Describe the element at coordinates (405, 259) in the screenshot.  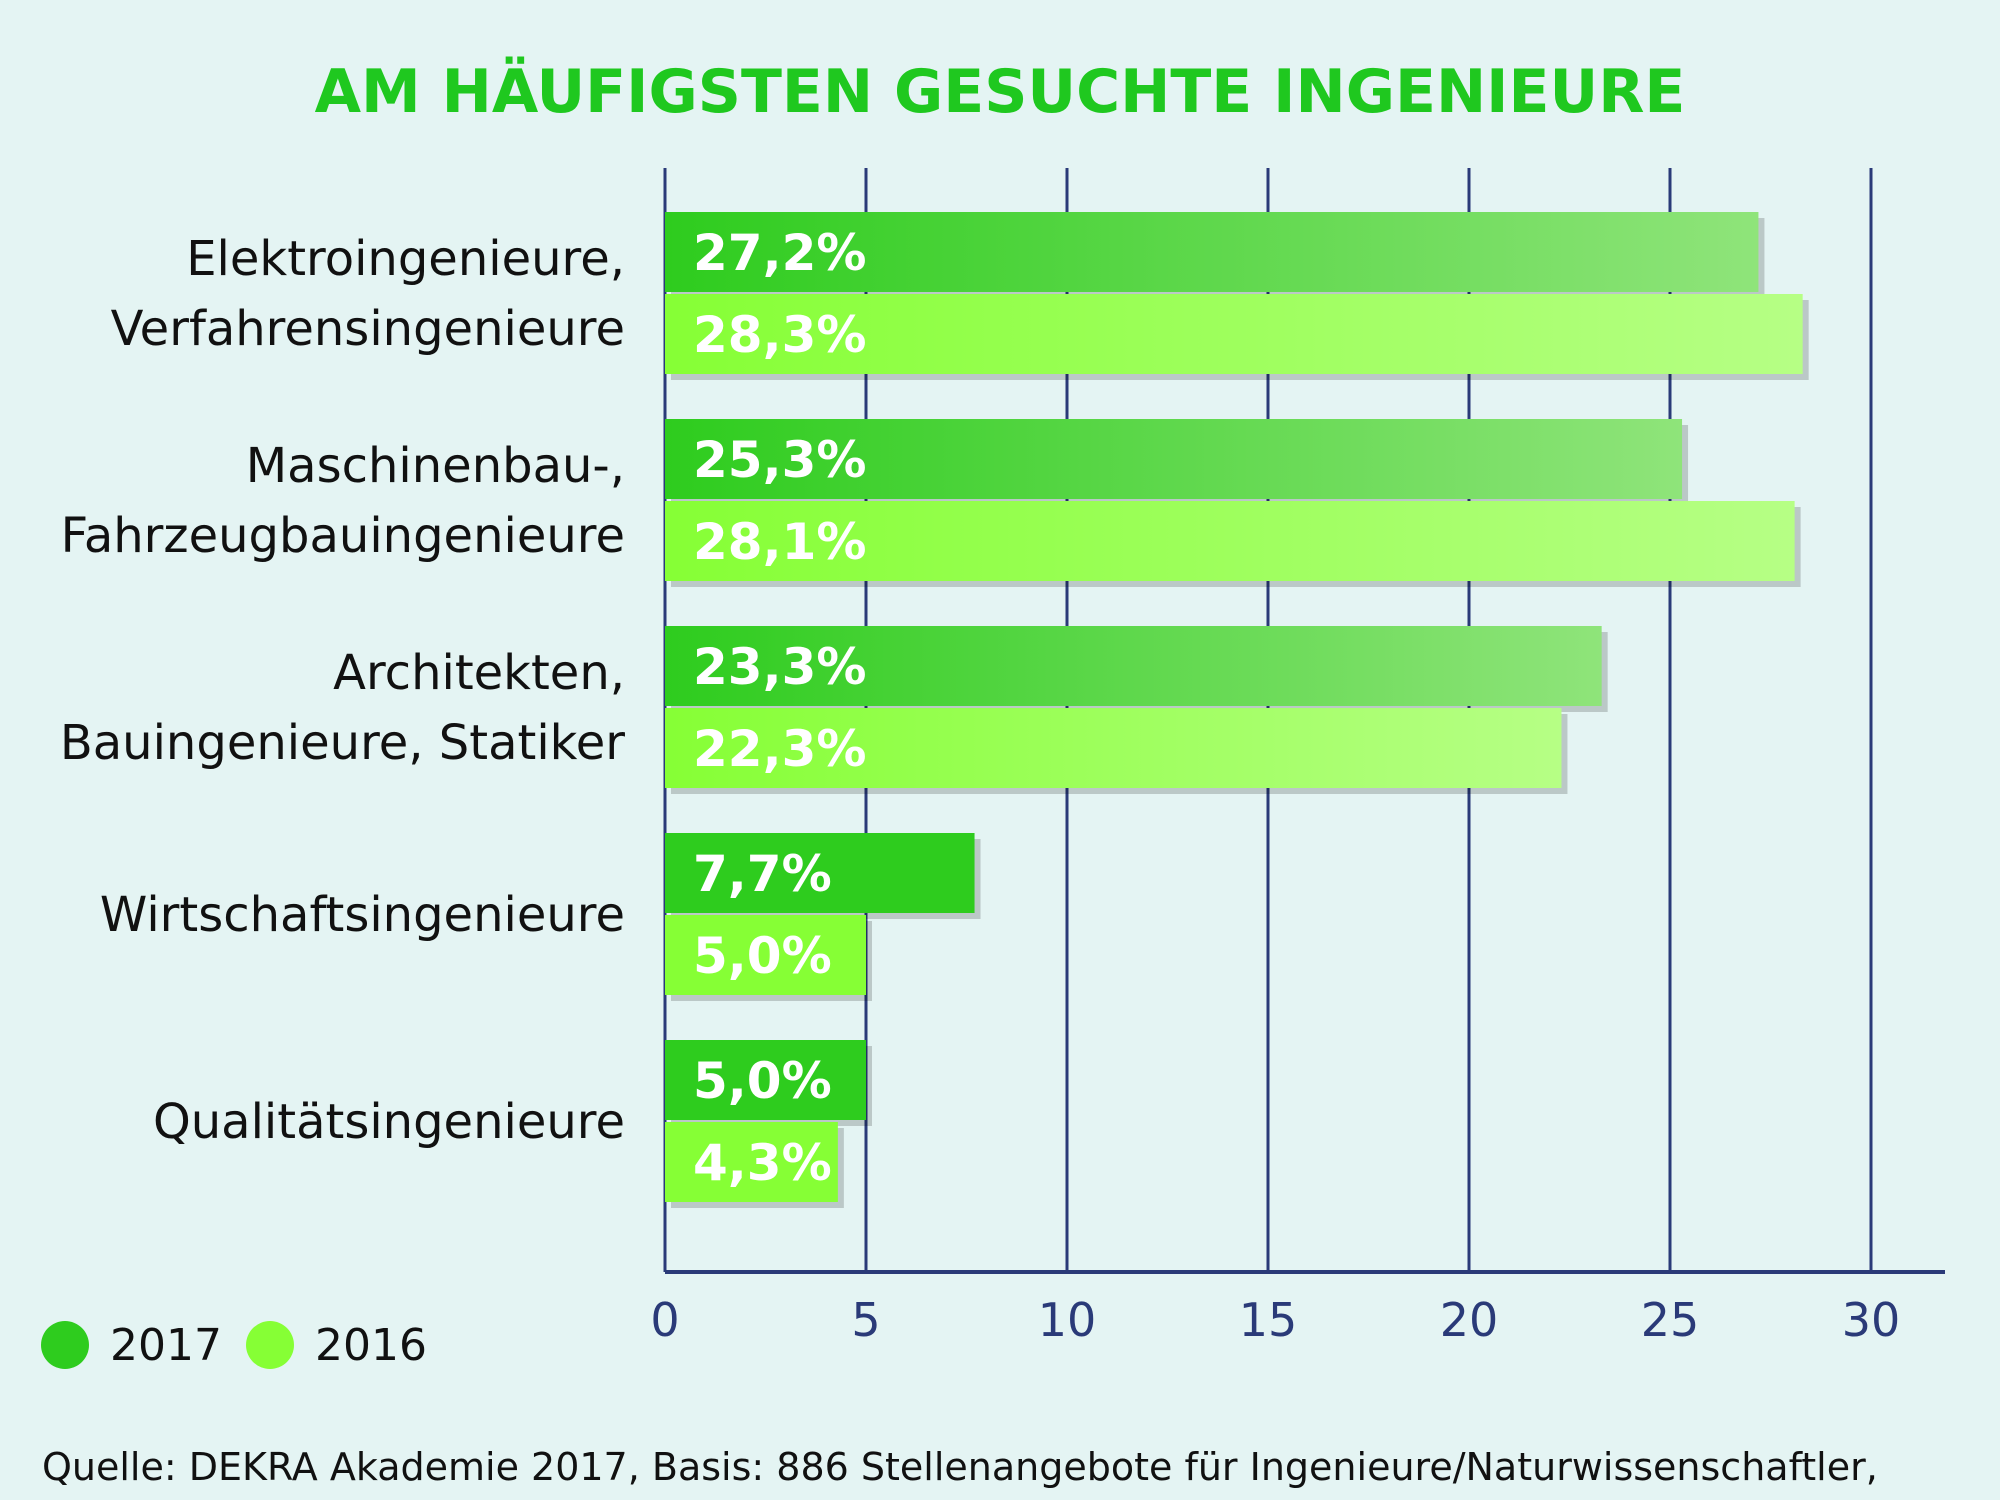
I see `category-label: Elektroingenieure,` at that location.